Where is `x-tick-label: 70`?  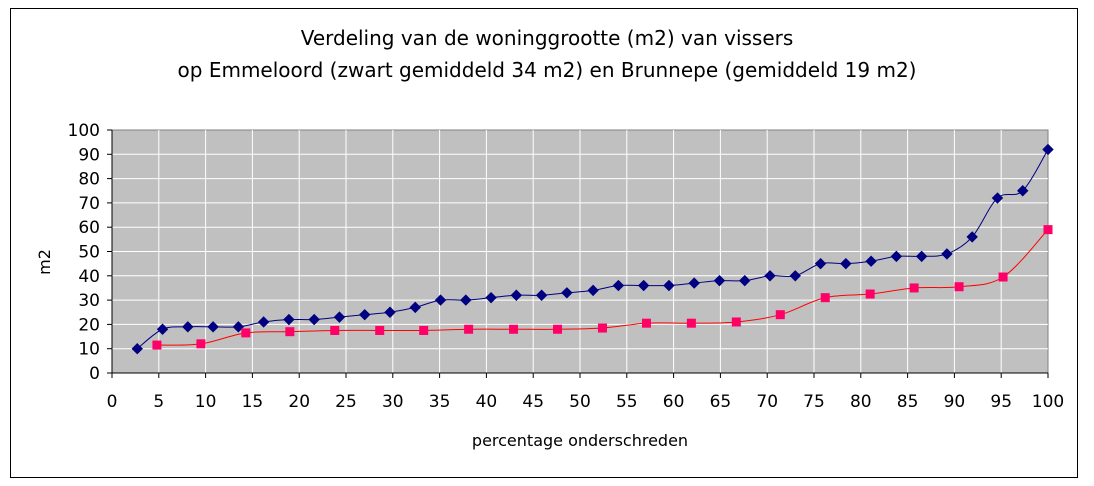 x-tick-label: 70 is located at coordinates (767, 402).